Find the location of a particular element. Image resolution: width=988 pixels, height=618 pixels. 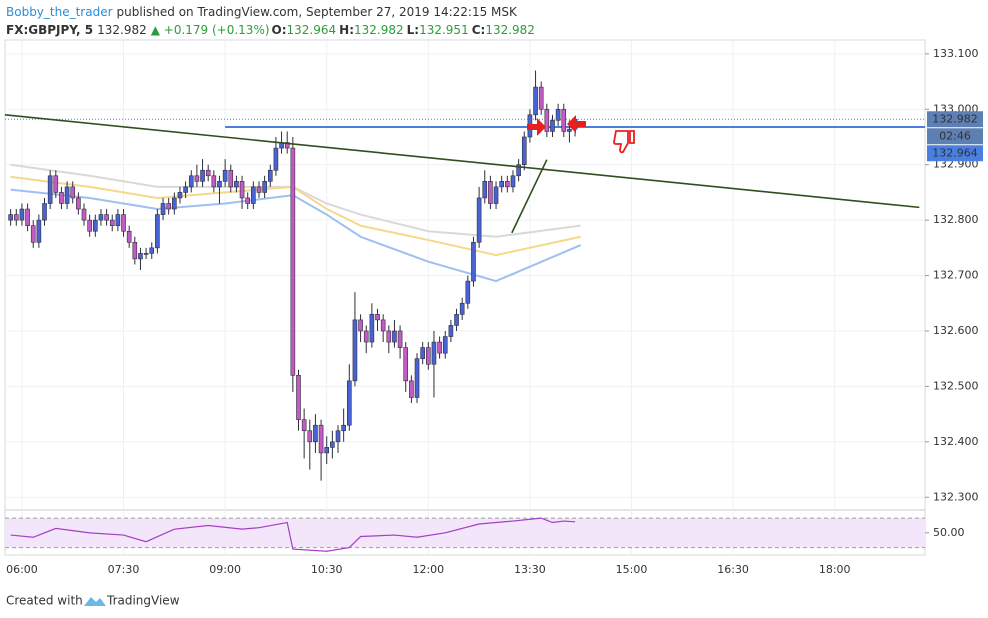

line-price-label-box is located at coordinates (955, 153).